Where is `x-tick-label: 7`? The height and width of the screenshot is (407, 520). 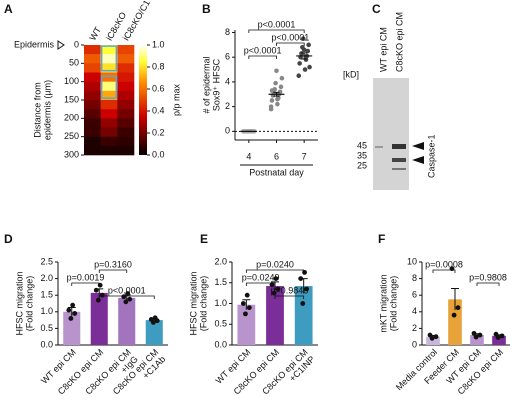
x-tick-label: 7 is located at coordinates (304, 156).